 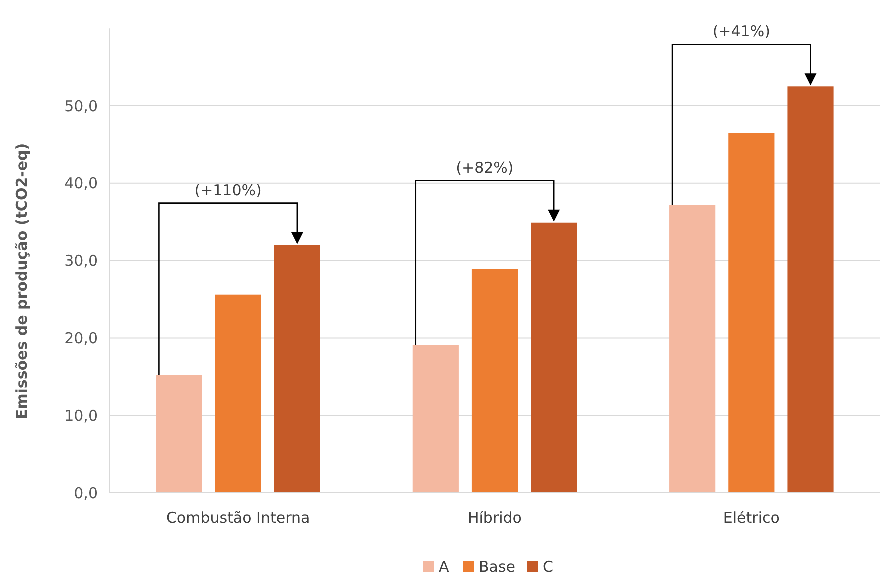 What do you see at coordinates (81, 183) in the screenshot?
I see `y-tick-label: 40,0` at bounding box center [81, 183].